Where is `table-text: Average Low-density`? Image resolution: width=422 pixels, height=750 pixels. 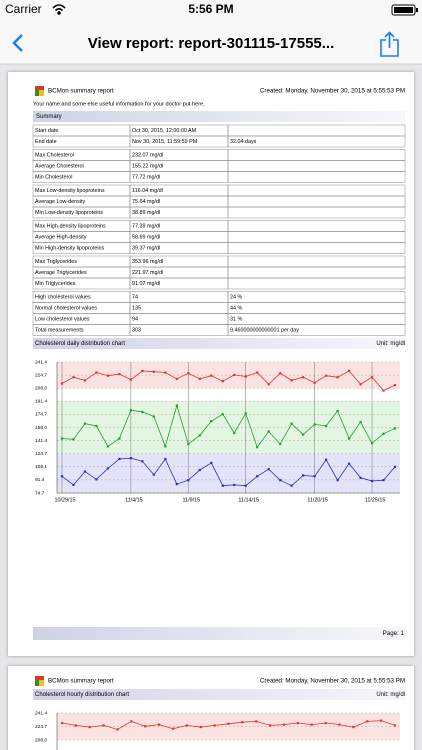 table-text: Average Low-density is located at coordinates (60, 202).